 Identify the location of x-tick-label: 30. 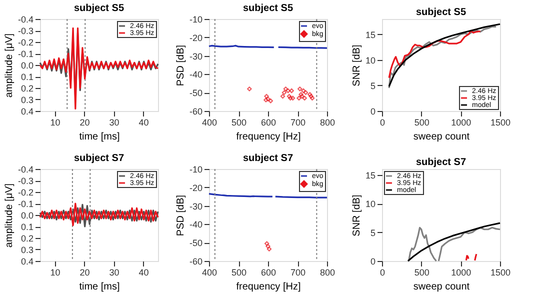
(114, 123).